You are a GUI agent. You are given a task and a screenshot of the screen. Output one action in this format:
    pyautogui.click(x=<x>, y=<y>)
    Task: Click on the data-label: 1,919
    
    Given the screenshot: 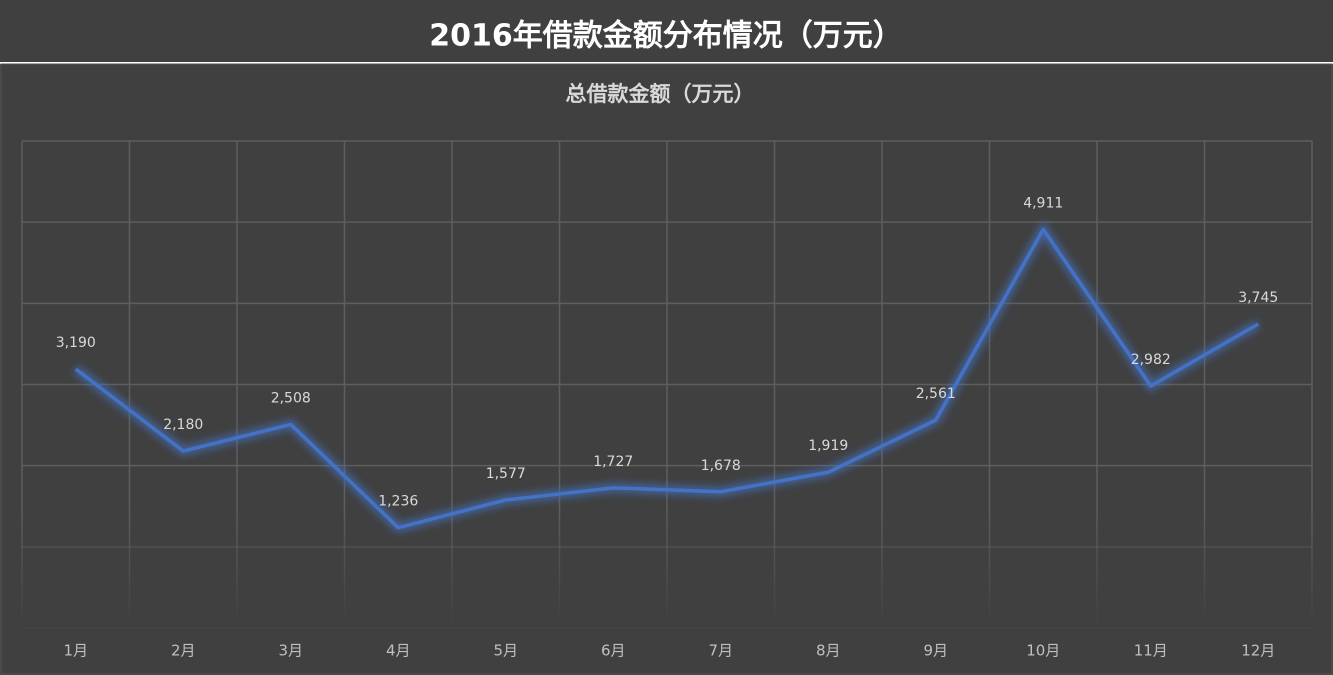 What is the action you would take?
    pyautogui.click(x=828, y=446)
    